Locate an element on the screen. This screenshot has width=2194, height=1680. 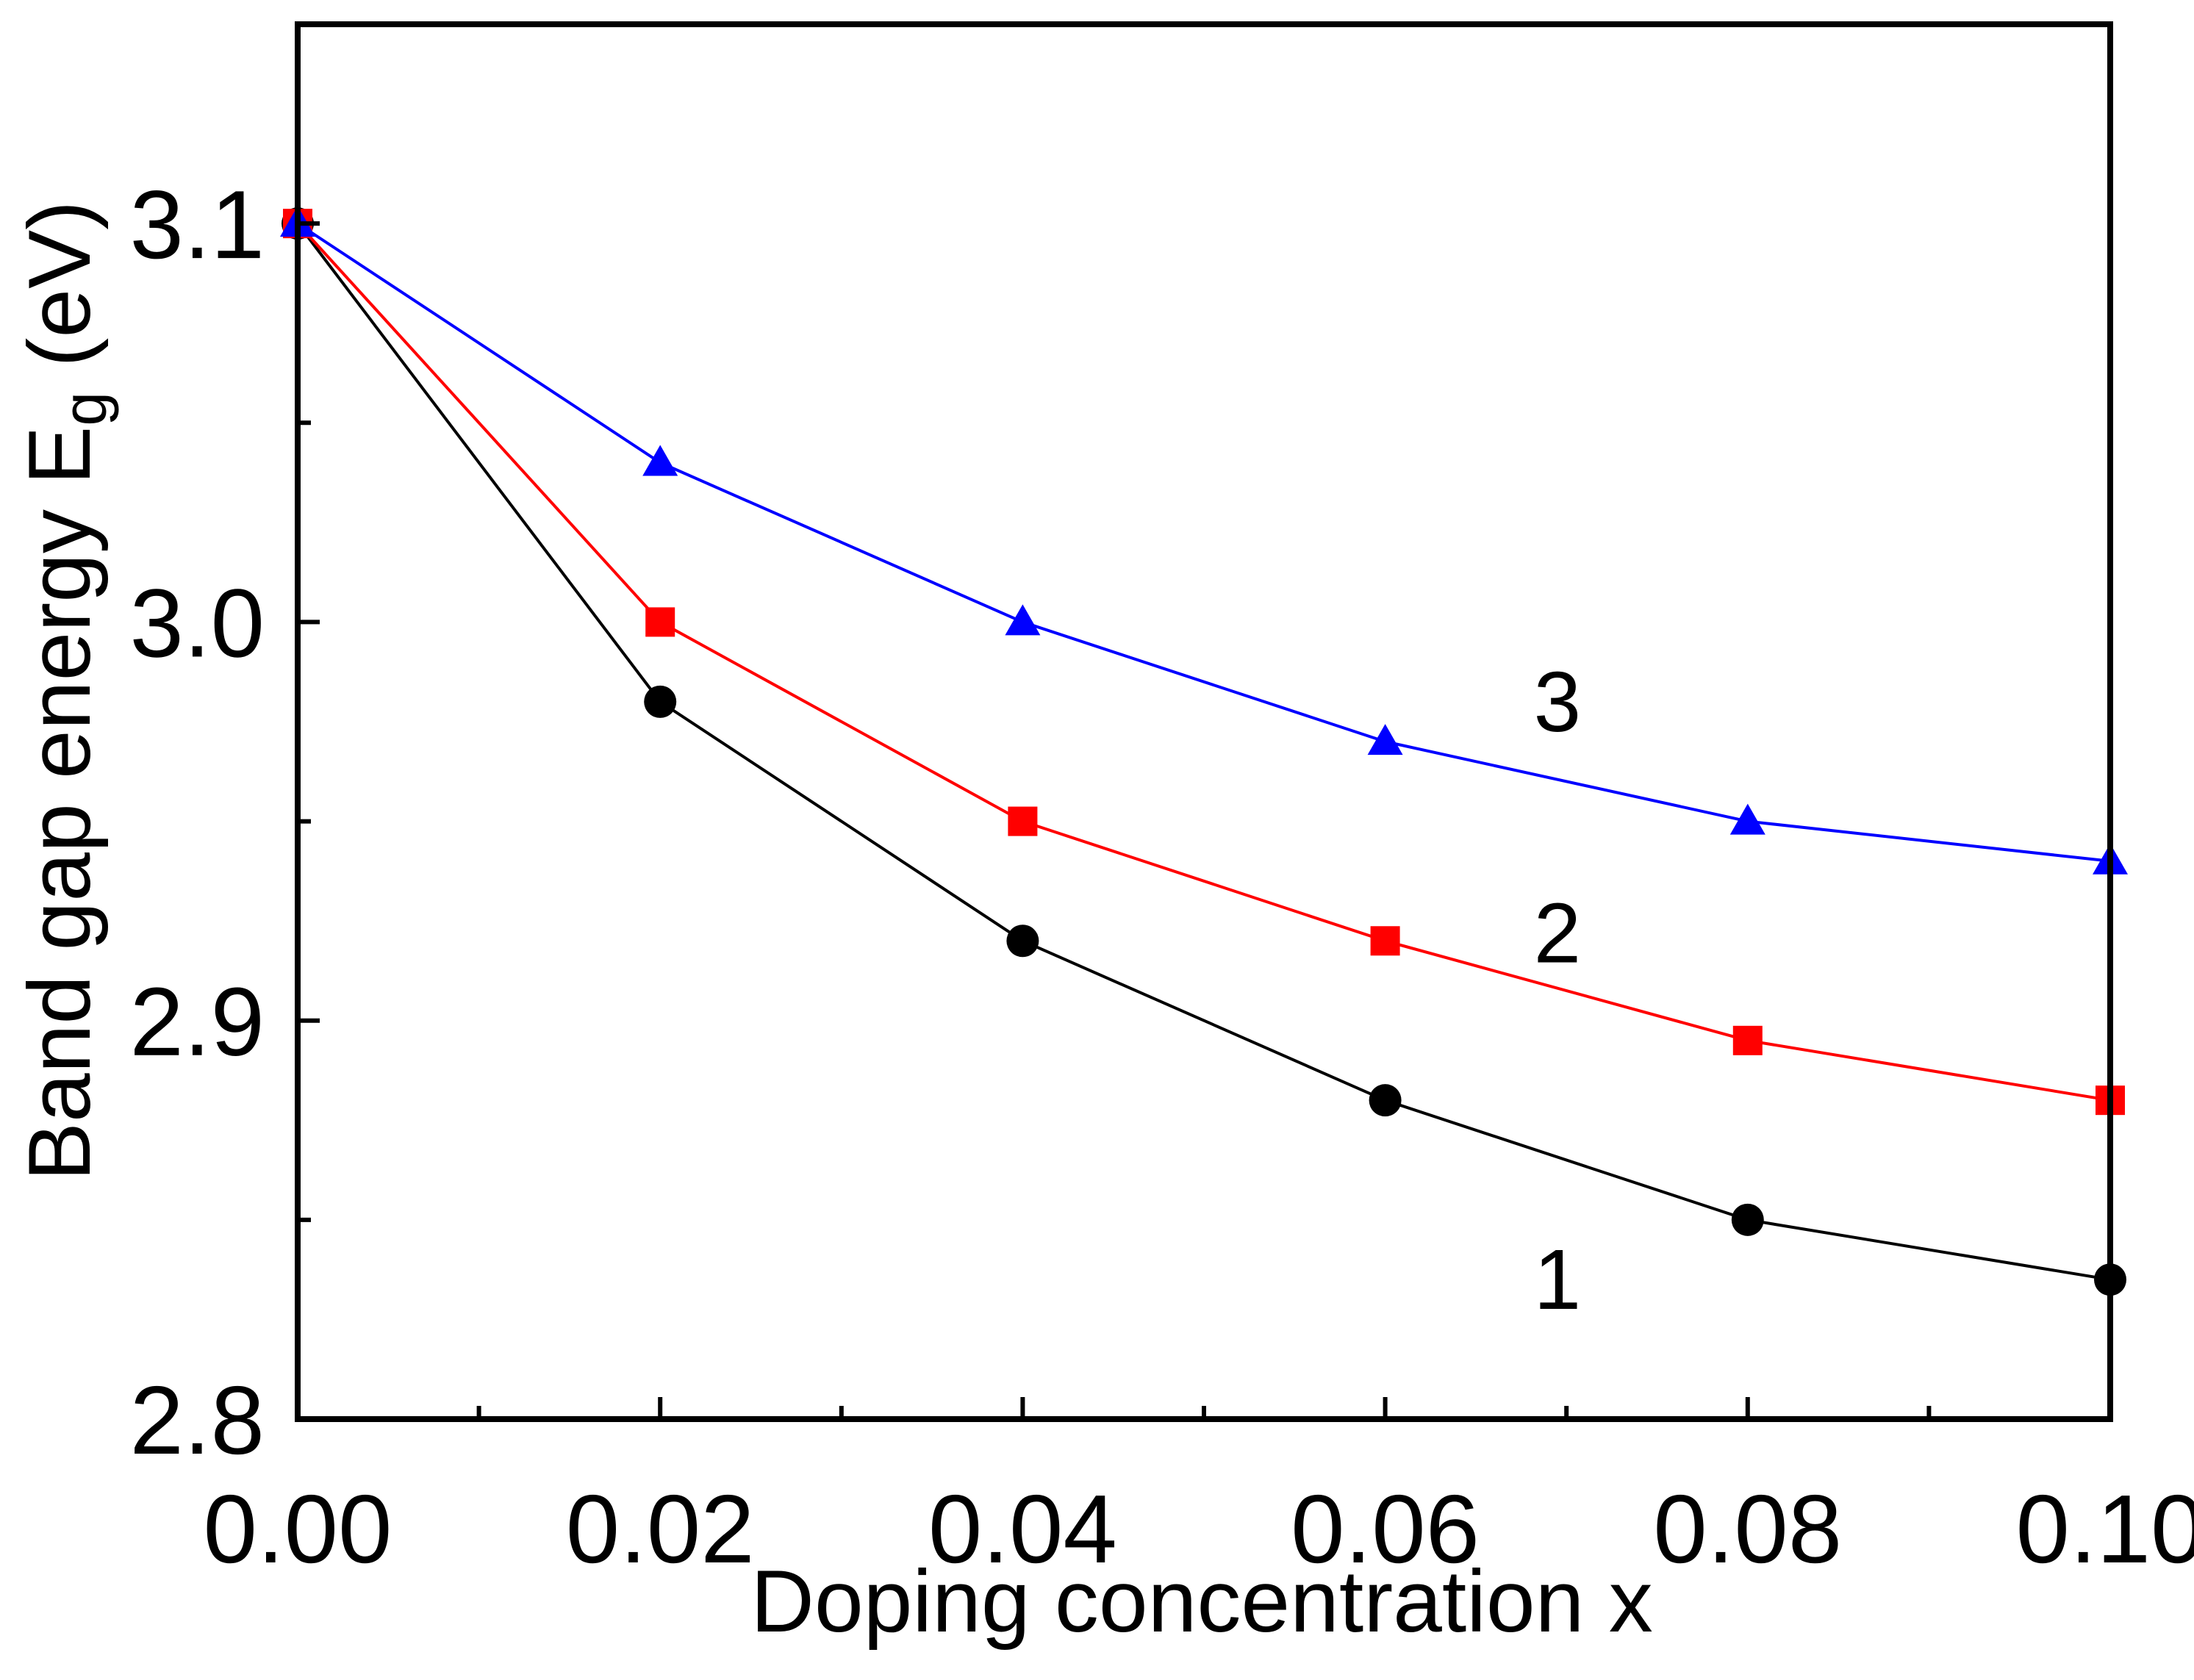
series-number-label: 3 is located at coordinates (1558, 702).